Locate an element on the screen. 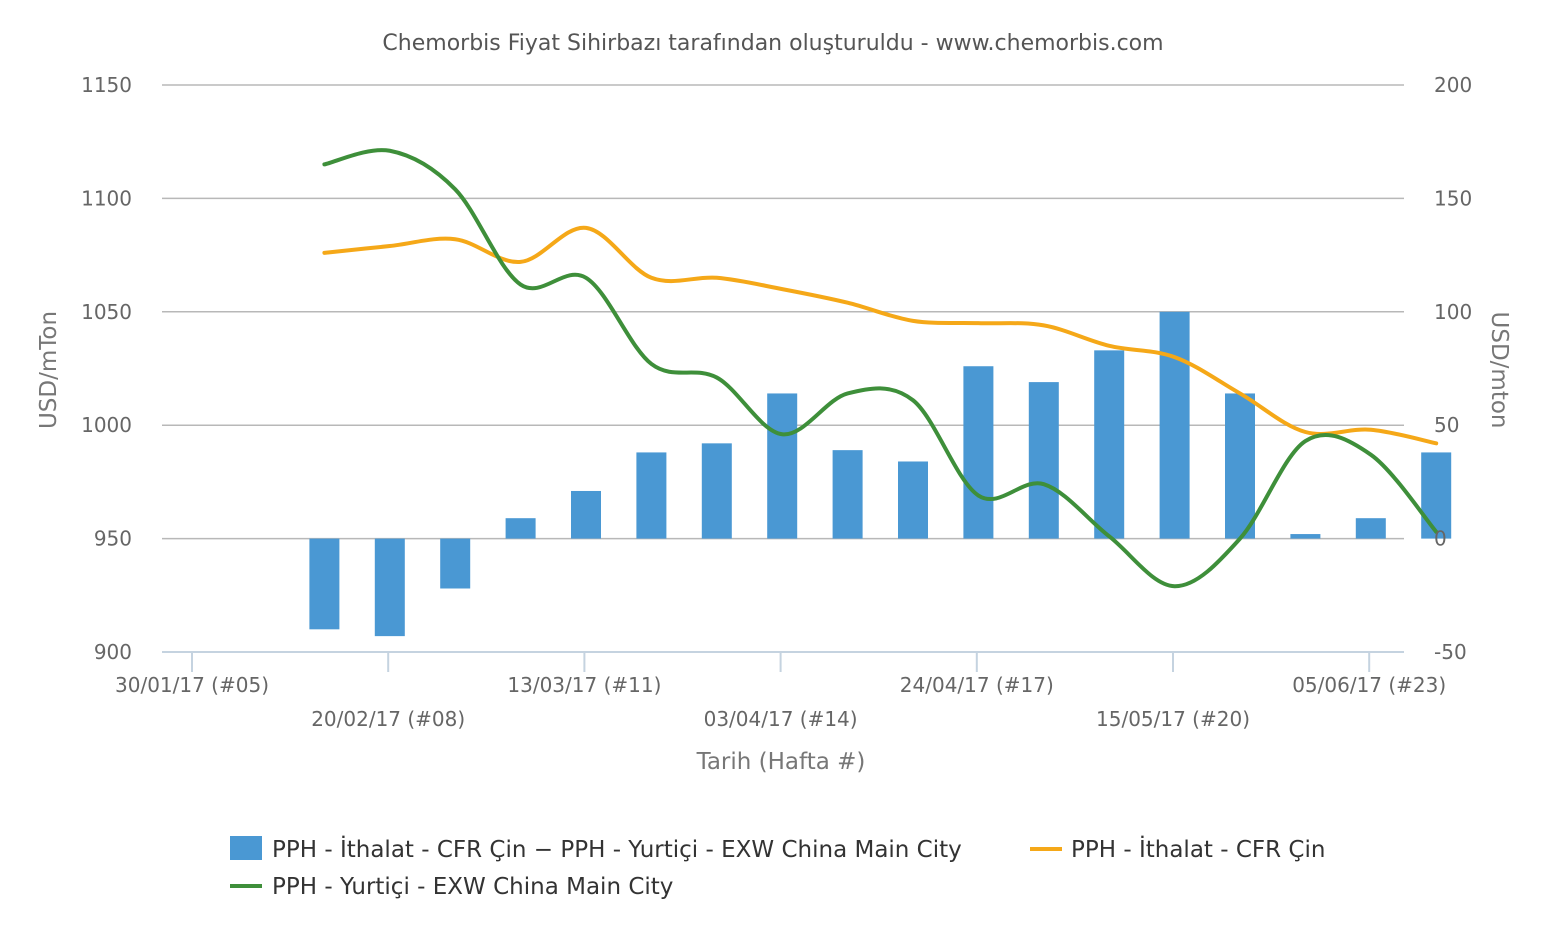  y-tick-right: 0 is located at coordinates (1440, 539).